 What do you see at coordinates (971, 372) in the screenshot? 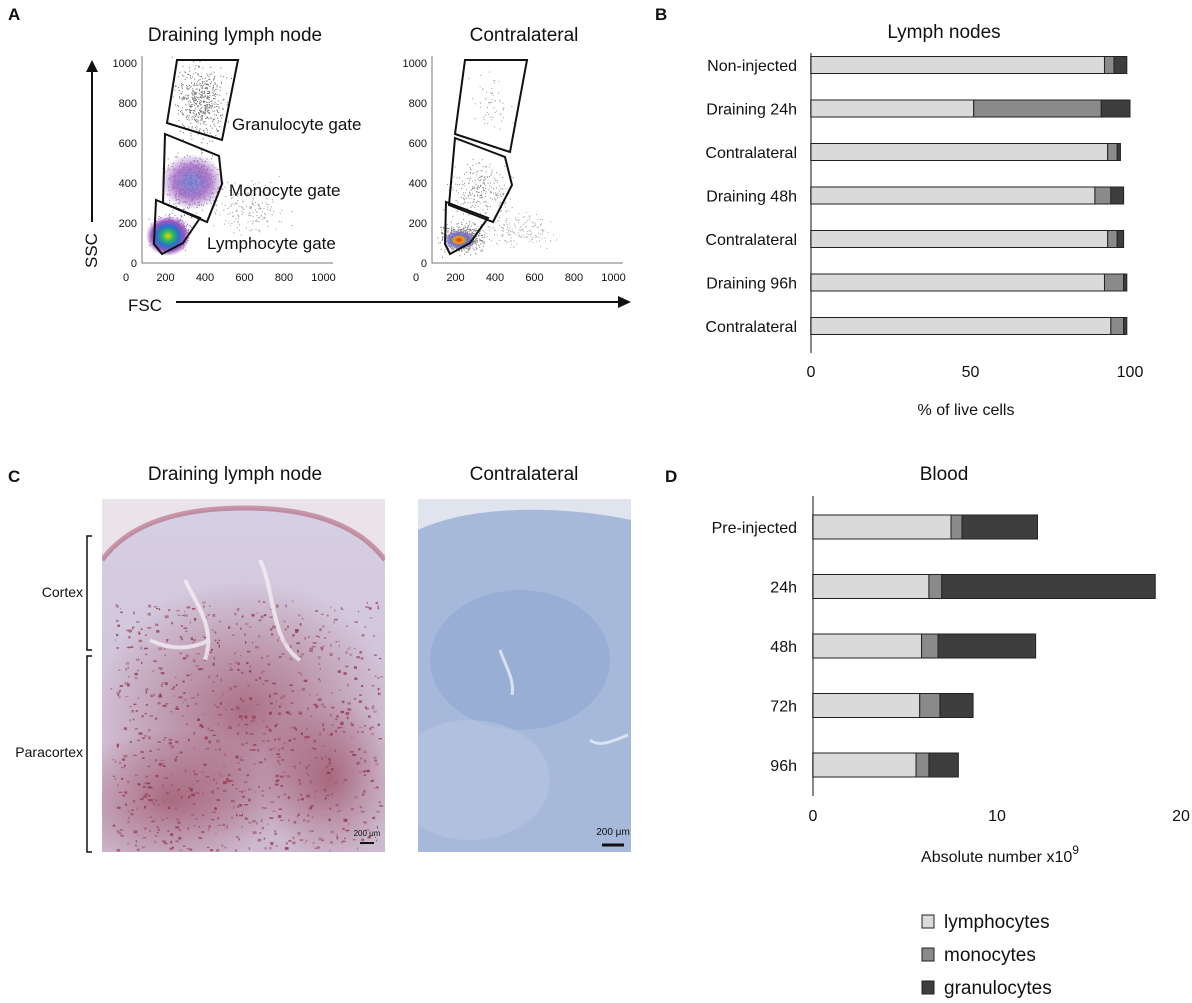
I see `x-tick-label: 50` at bounding box center [971, 372].